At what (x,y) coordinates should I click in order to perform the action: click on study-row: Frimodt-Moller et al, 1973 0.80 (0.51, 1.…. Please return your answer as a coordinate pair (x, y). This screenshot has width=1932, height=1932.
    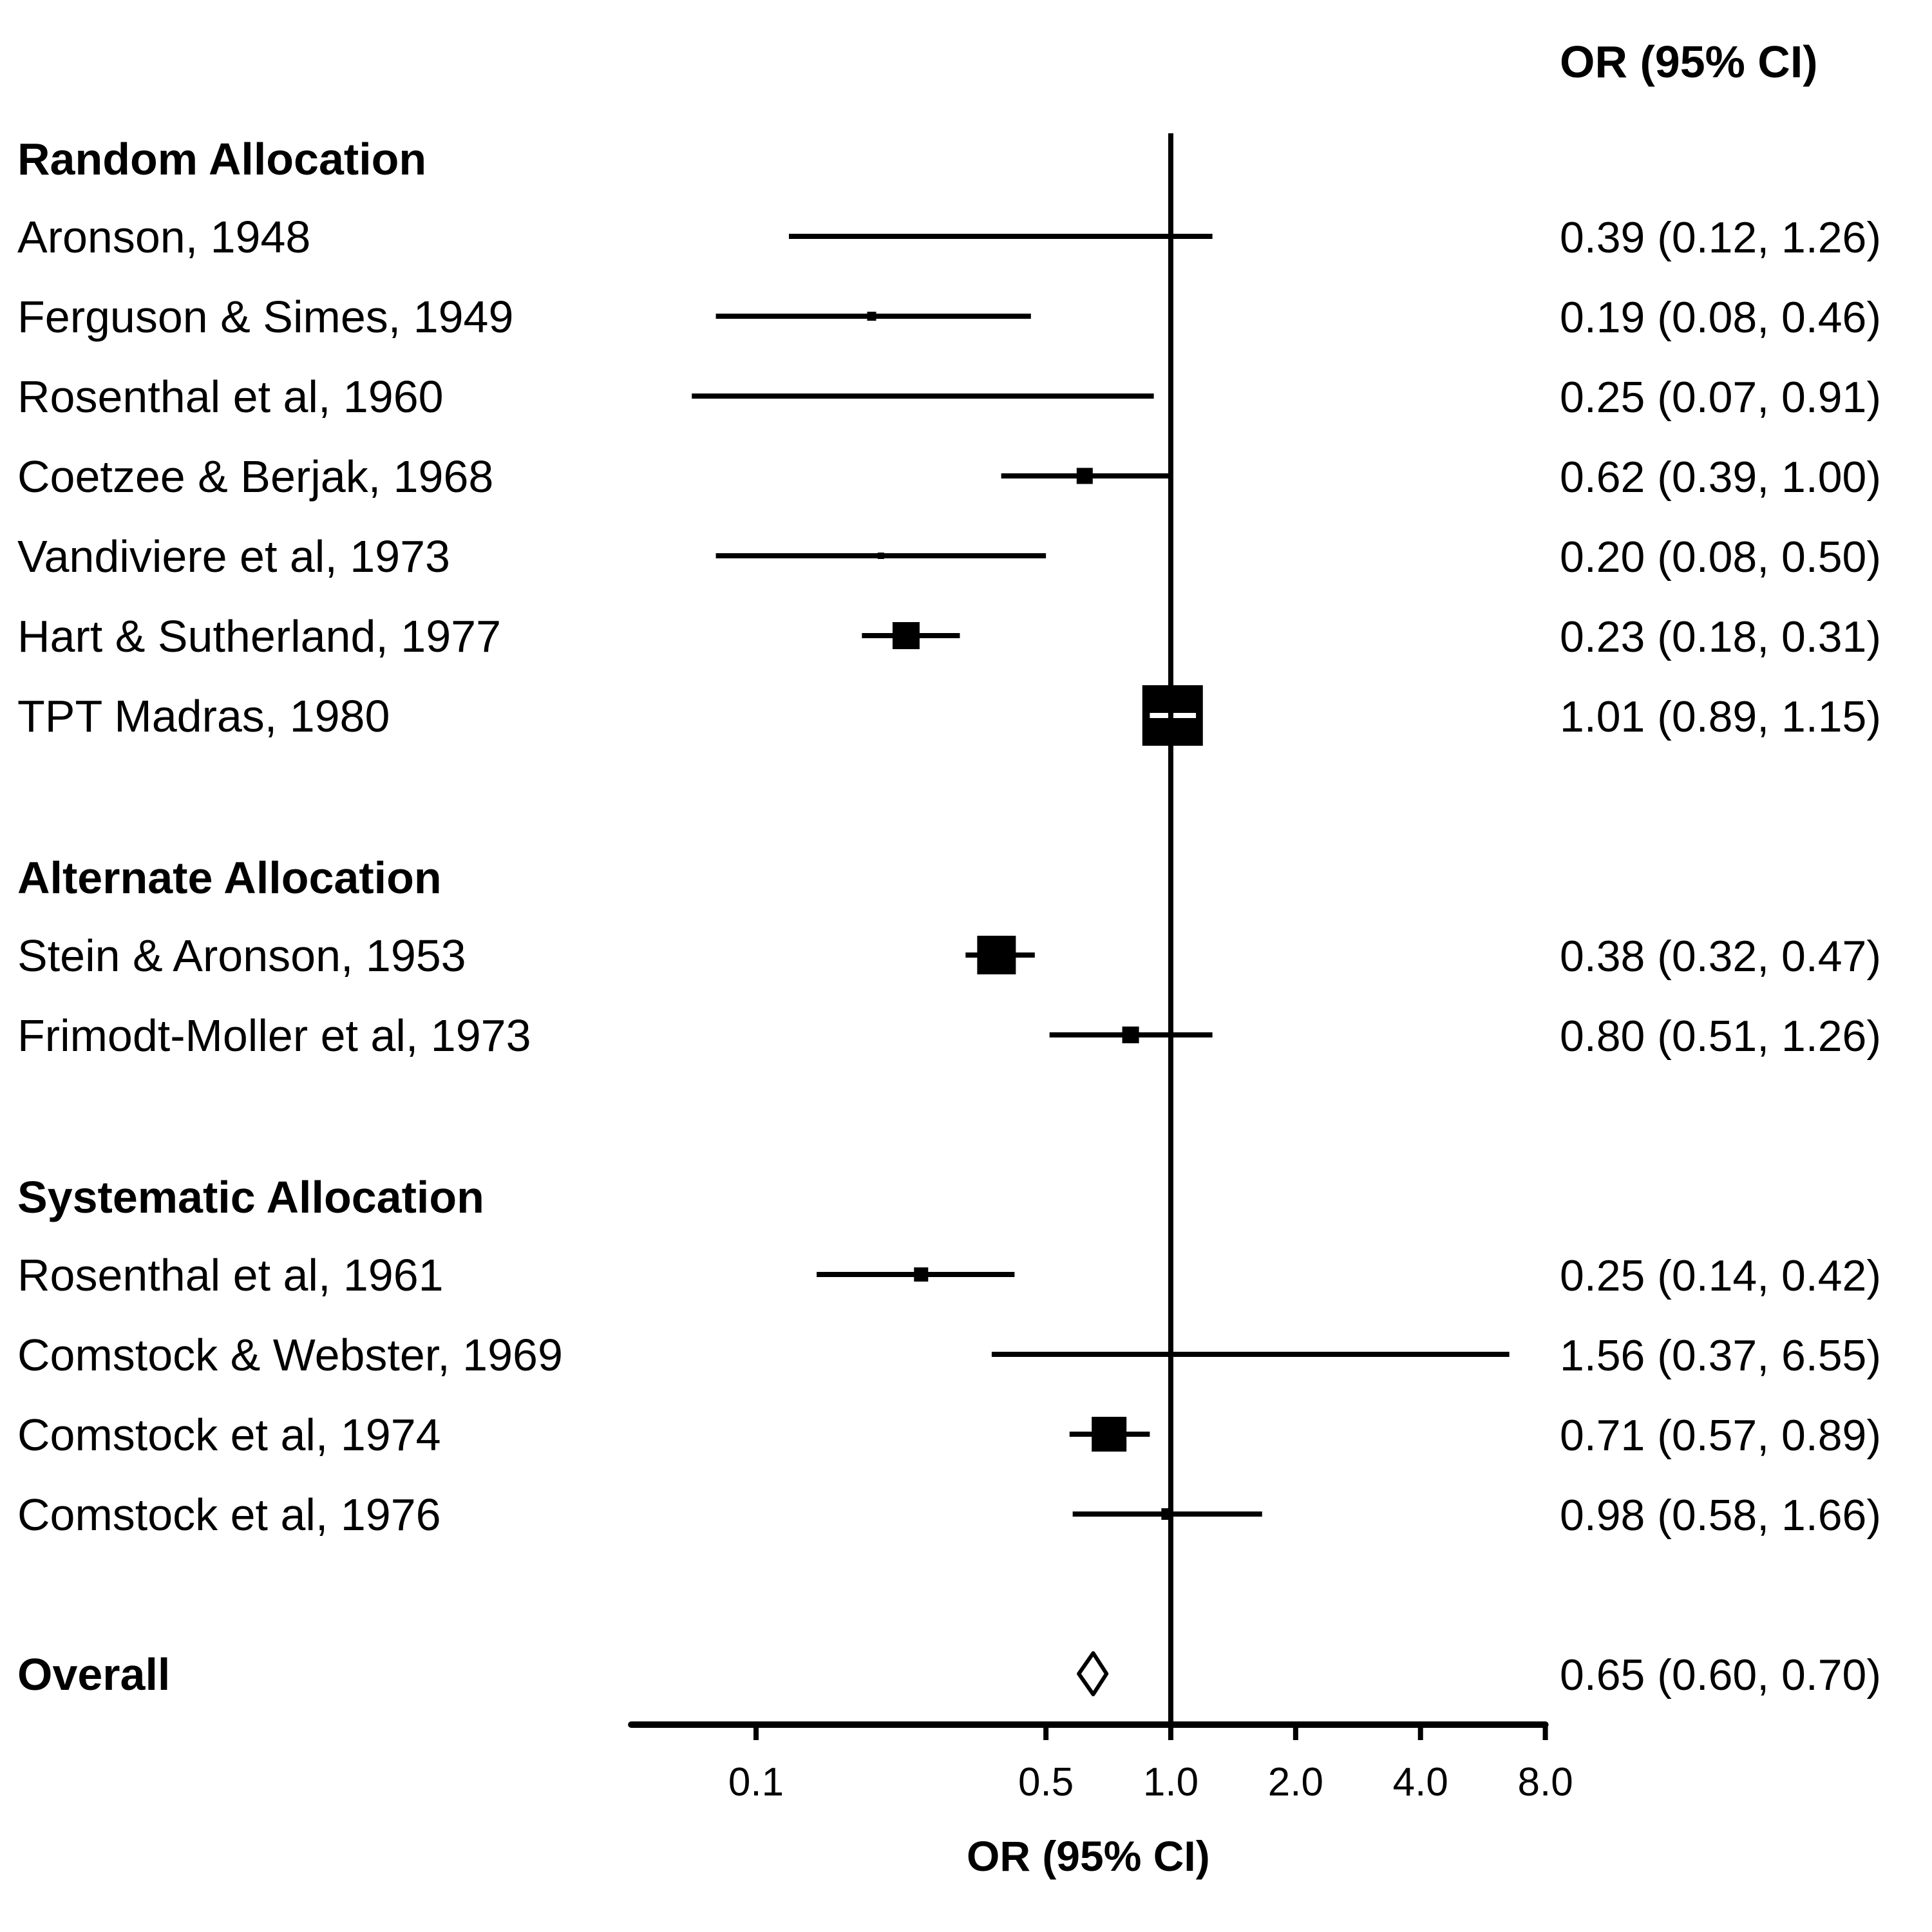
    Looking at the image, I should click on (949, 1035).